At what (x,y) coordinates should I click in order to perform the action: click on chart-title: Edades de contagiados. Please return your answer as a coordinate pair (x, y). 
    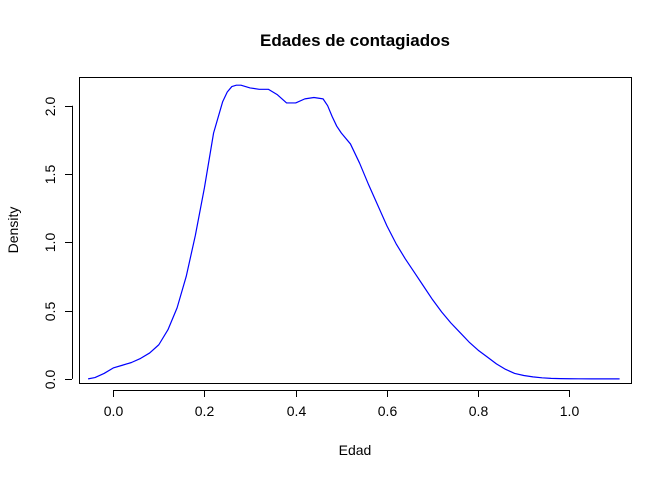
    Looking at the image, I should click on (355, 40).